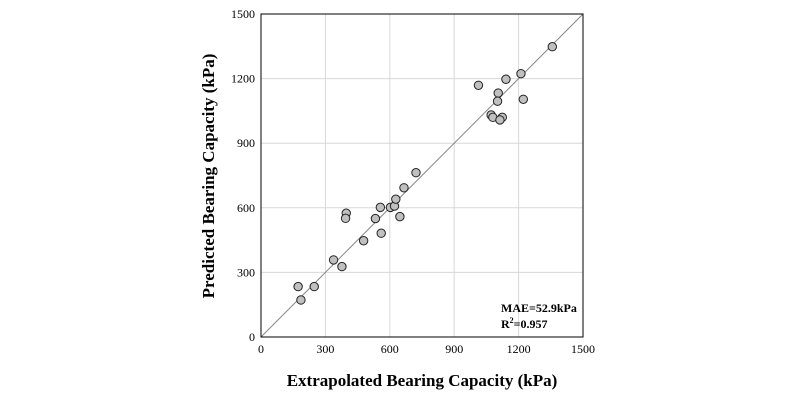 This screenshot has height=400, width=800. I want to click on x-tick-label: 1200, so click(519, 349).